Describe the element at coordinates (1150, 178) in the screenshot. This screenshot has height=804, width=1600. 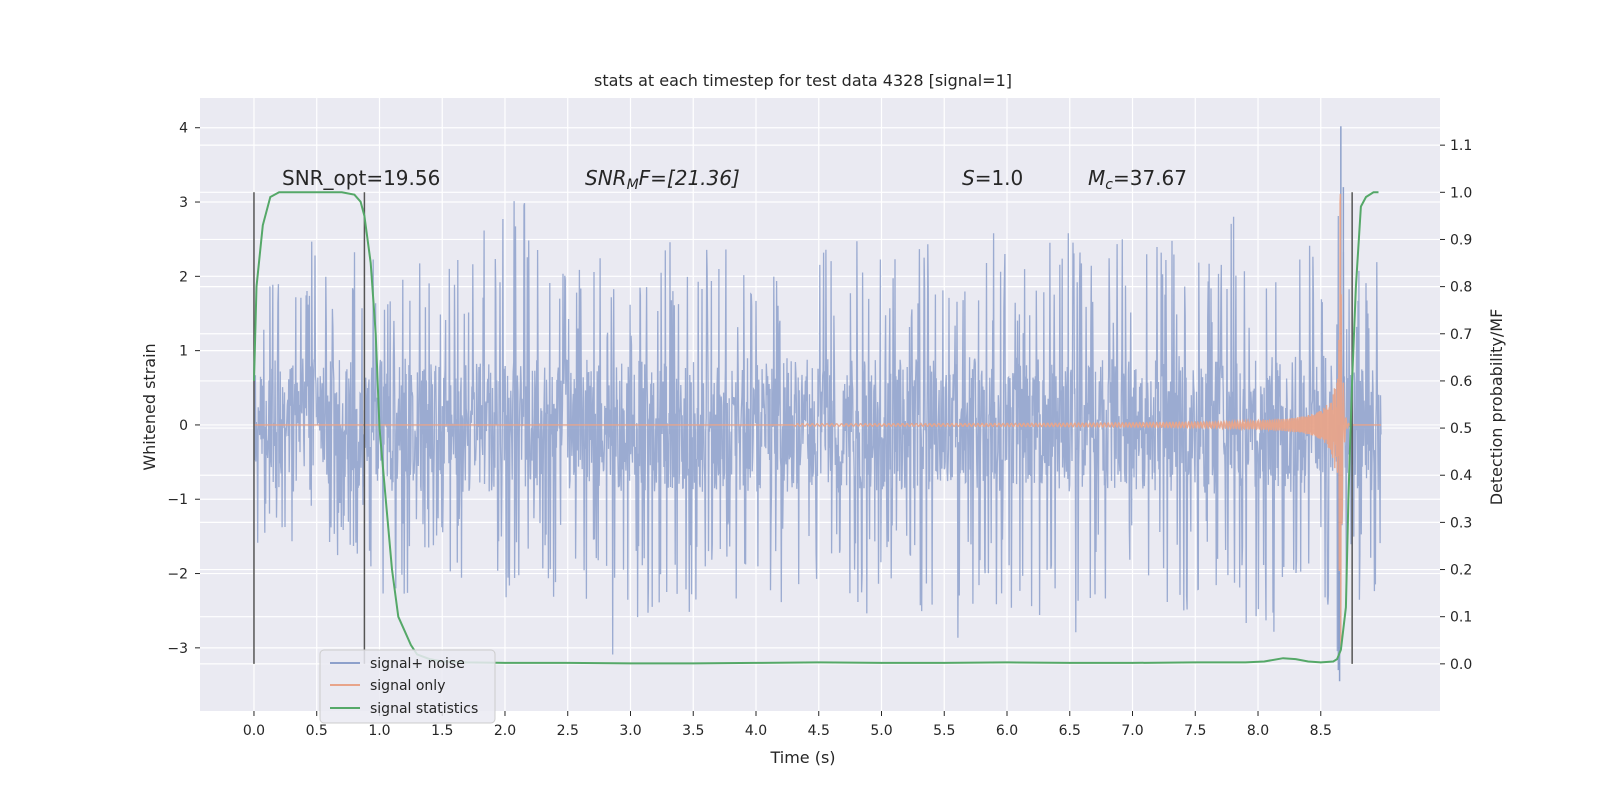
I see `annotation-mc-rest: =37.67` at that location.